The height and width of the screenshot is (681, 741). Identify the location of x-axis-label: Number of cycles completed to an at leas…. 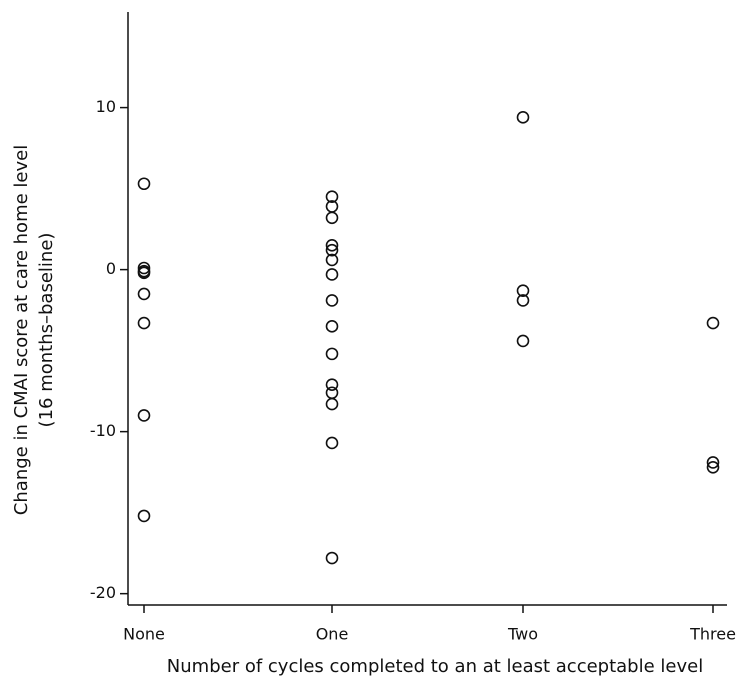
(435, 666).